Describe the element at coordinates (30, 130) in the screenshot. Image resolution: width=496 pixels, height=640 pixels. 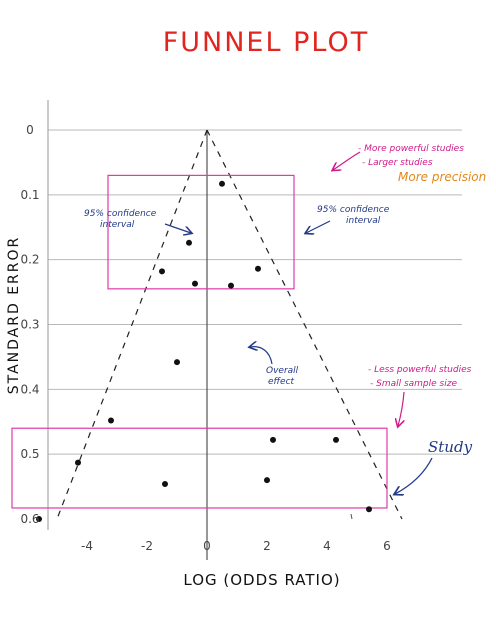
I see `y-tick-label: 0` at that location.